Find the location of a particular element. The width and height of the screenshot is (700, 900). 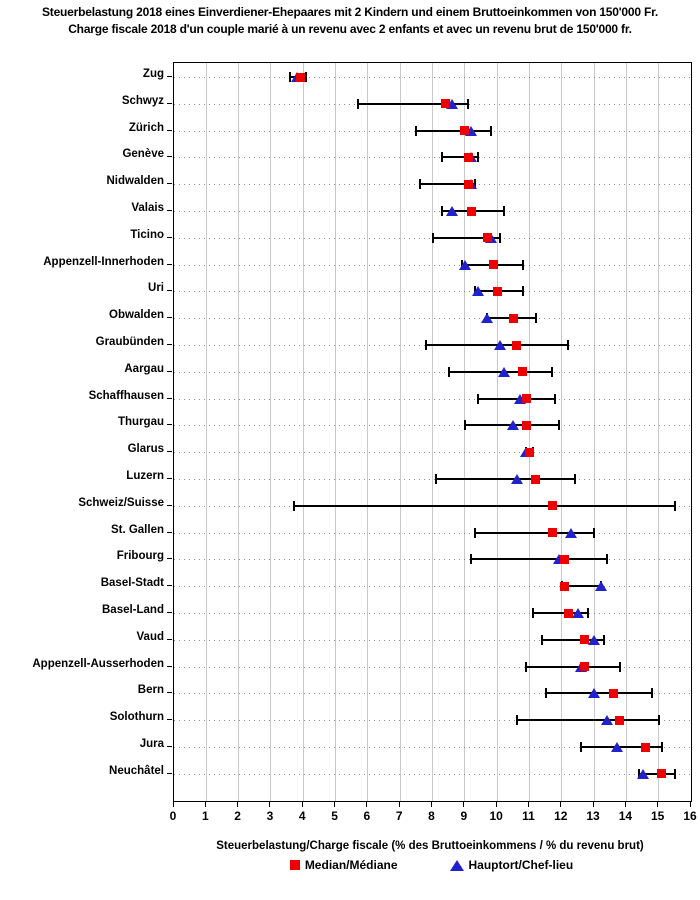

legend-median-label: Median/Médiane is located at coordinates (351, 865).